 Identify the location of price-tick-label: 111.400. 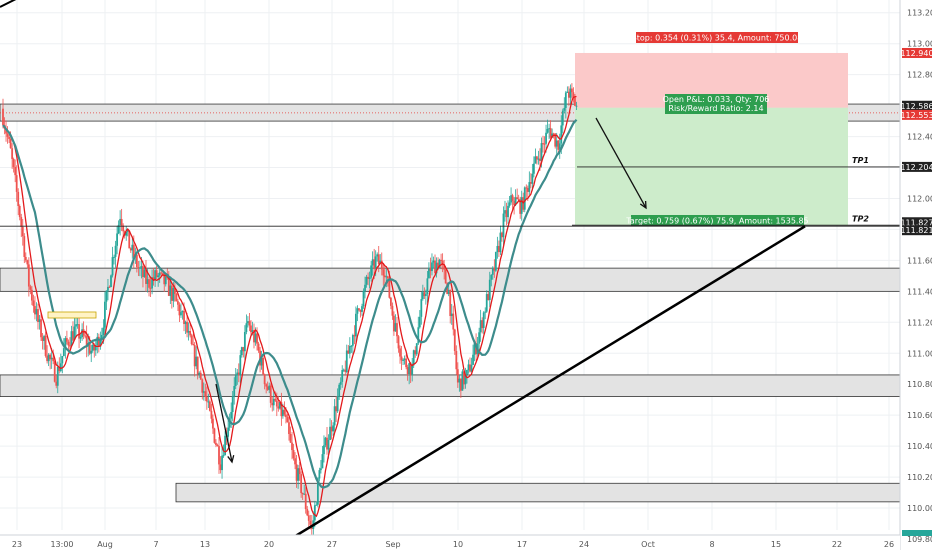
(919, 291).